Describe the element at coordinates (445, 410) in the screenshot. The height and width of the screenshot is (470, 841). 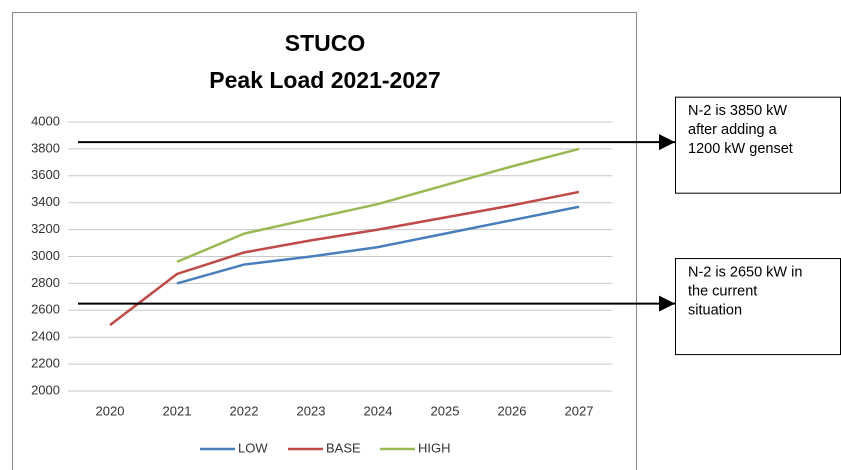
I see `x-tick-label: 2025` at that location.